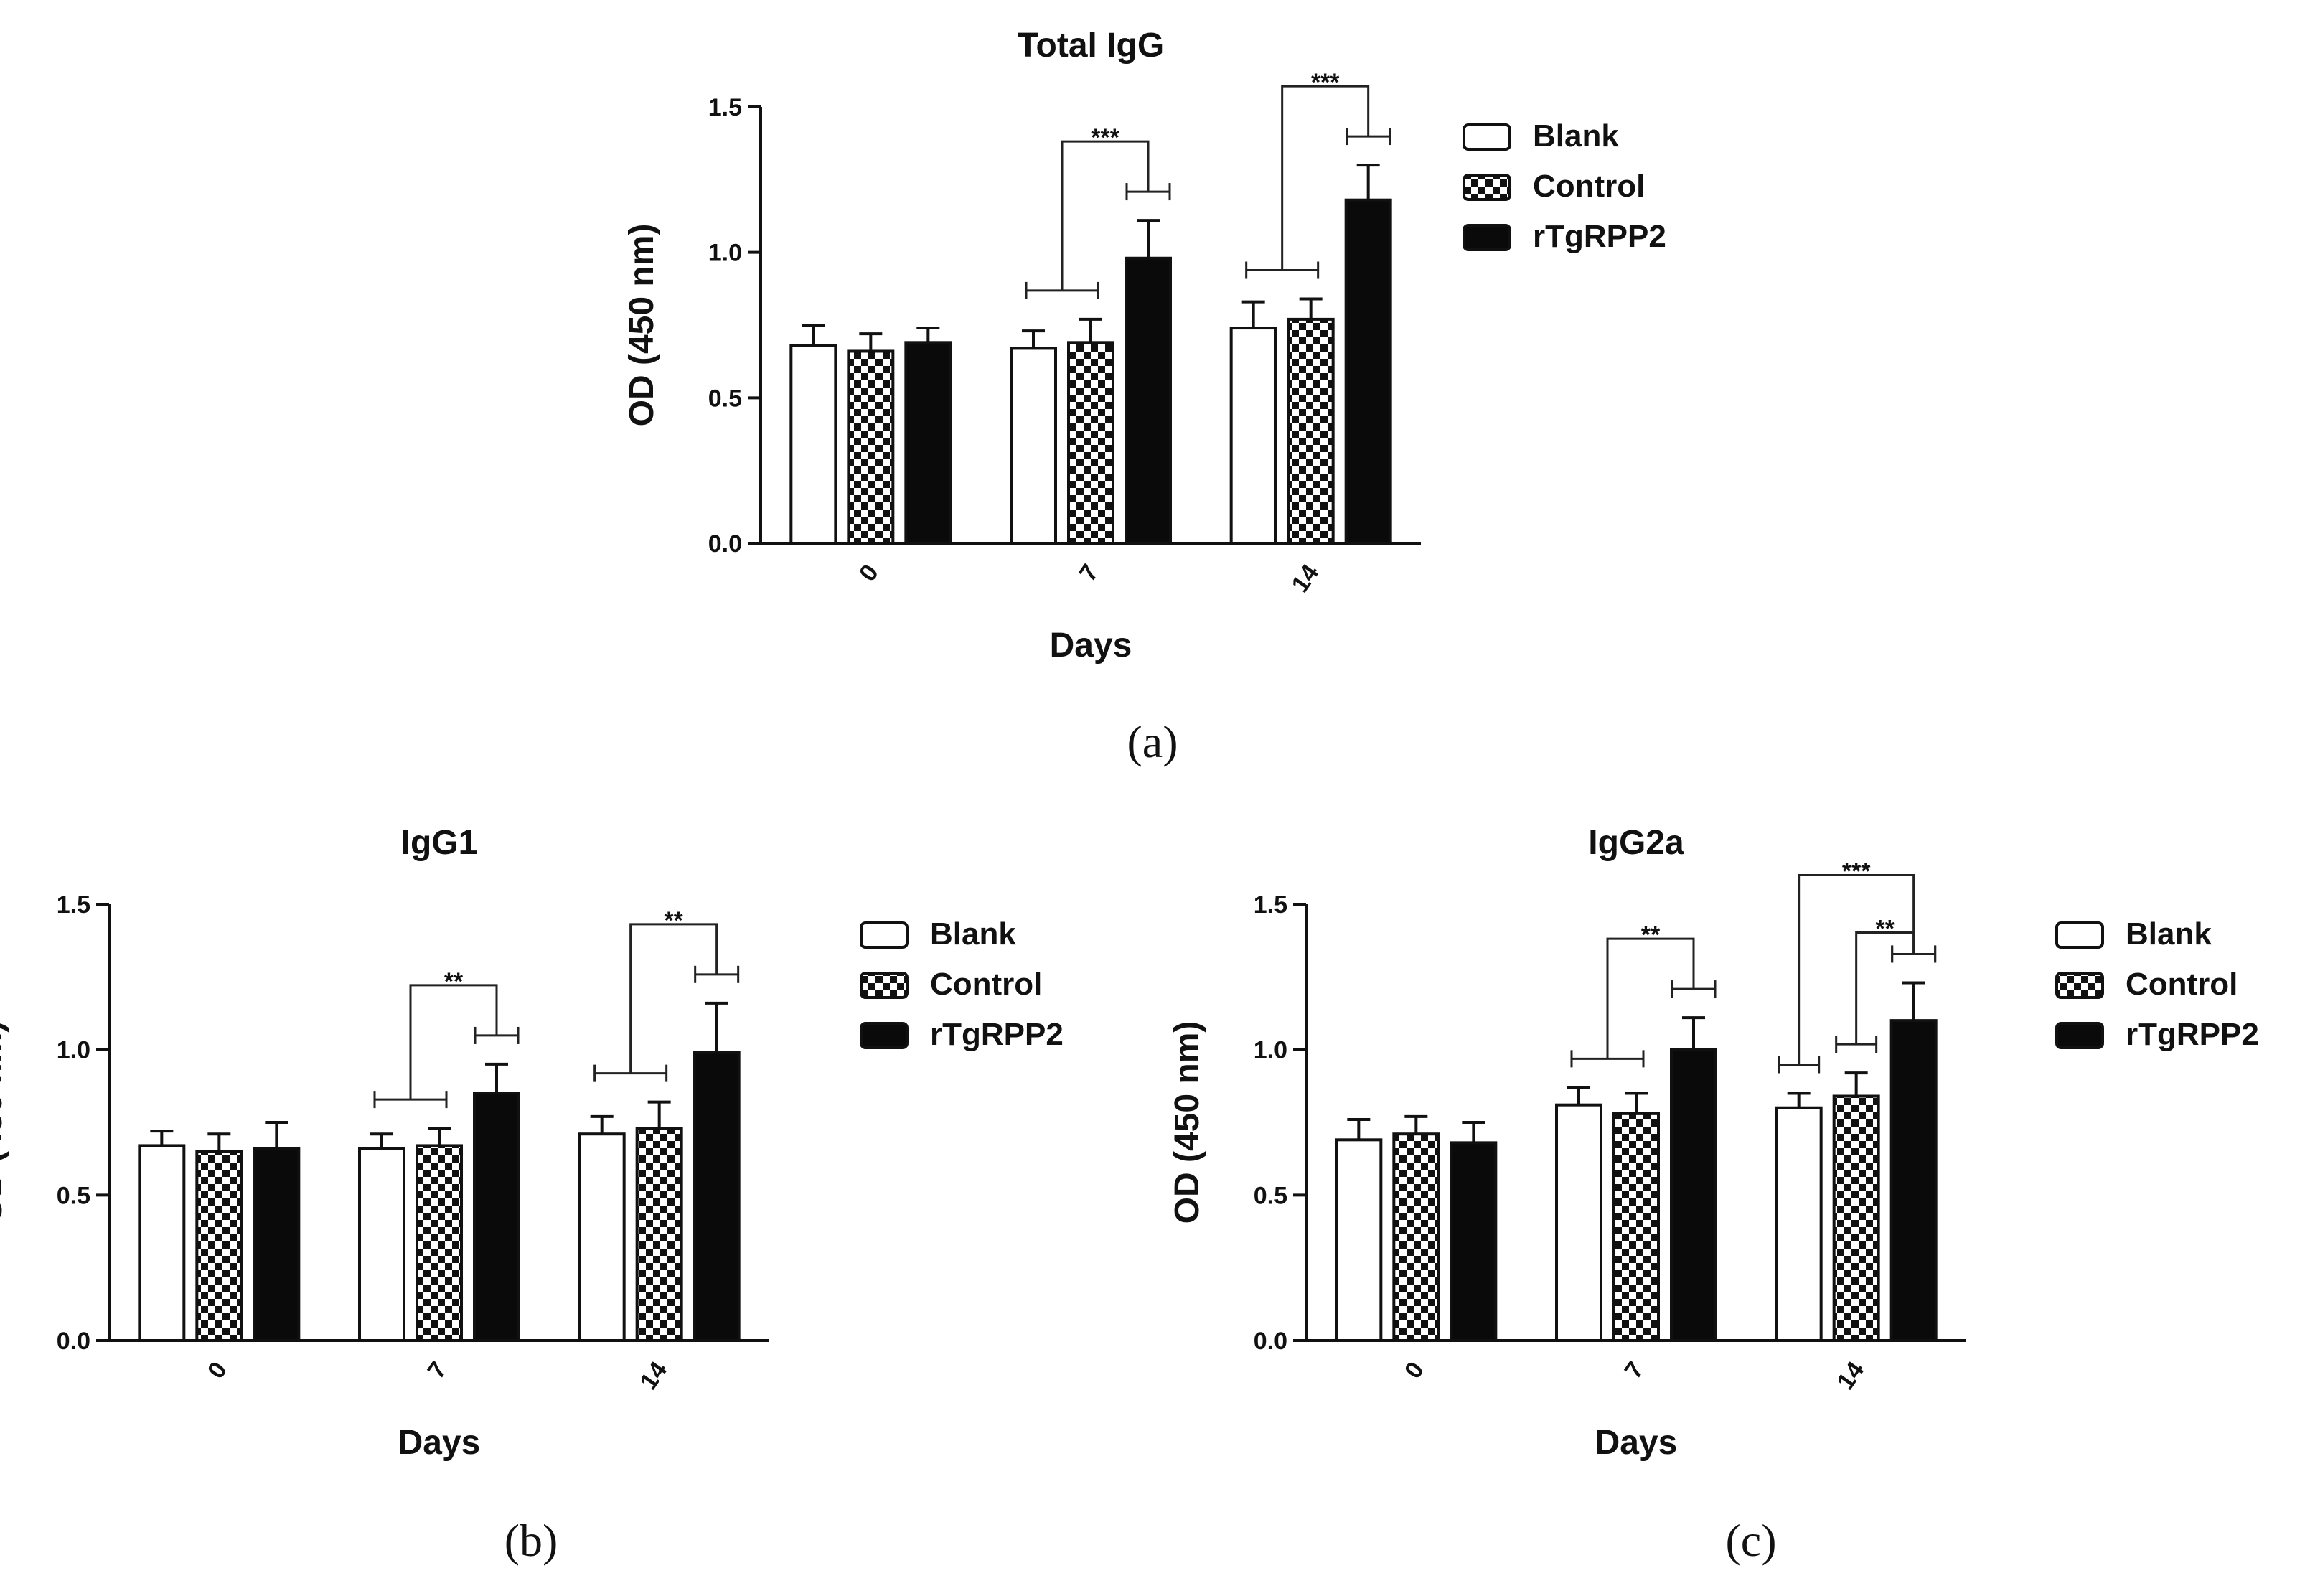 Image resolution: width=2305 pixels, height=1596 pixels. What do you see at coordinates (1091, 46) in the screenshot?
I see `chart-title: Total IgG` at bounding box center [1091, 46].